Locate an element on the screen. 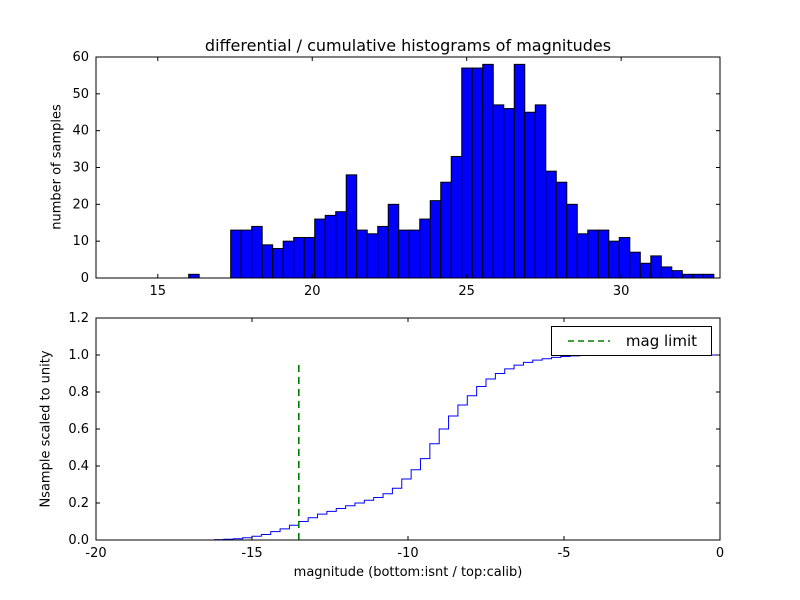 Image resolution: width=800 pixels, height=600 pixels. svg-text: 10 is located at coordinates (80, 241).